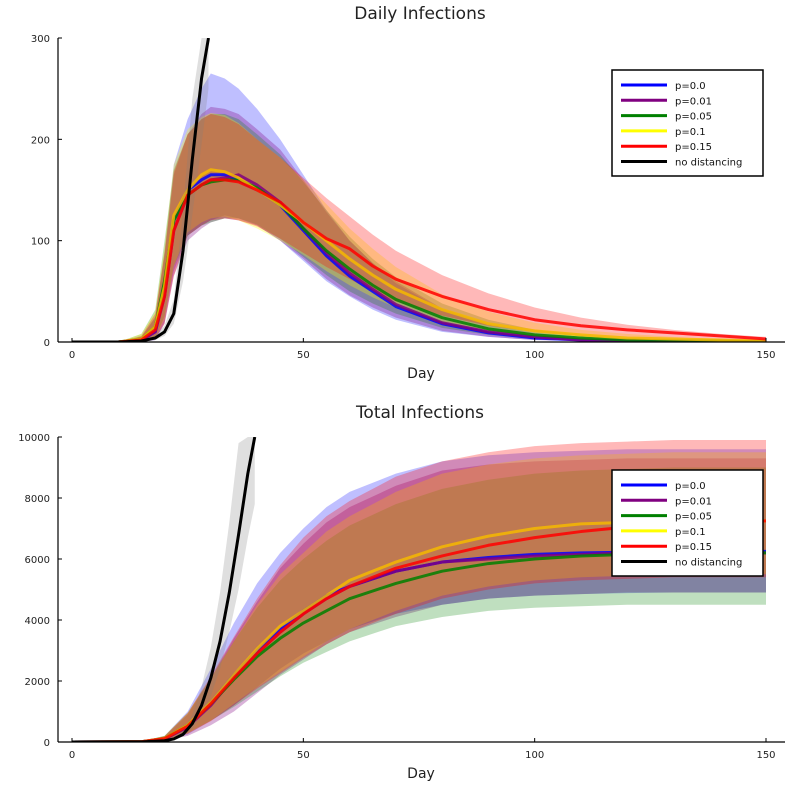  What do you see at coordinates (37, 499) in the screenshot?
I see `y-tick-label: 8000` at bounding box center [37, 499].